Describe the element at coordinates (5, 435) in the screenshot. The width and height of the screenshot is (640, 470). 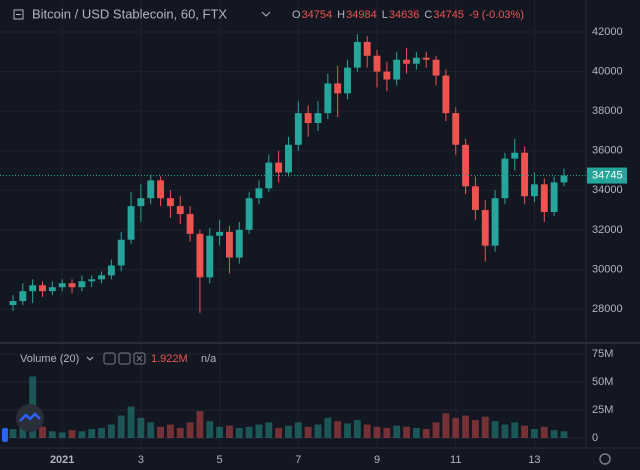
I see `scroll-handle` at that location.